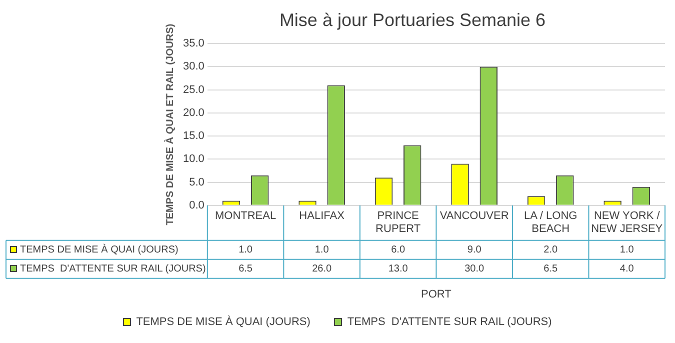  What do you see at coordinates (474, 250) in the screenshot?
I see `data-label: 9.0` at bounding box center [474, 250].